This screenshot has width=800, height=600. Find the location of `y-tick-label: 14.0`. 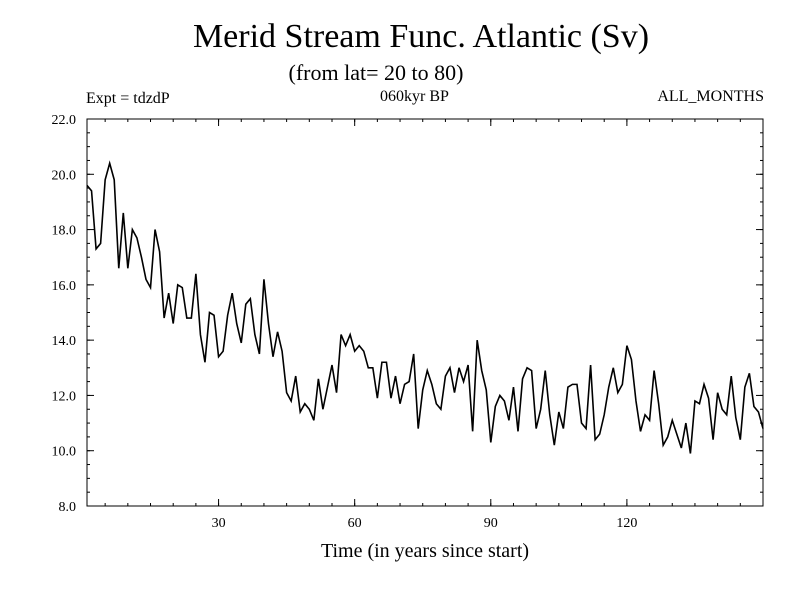

y-tick-label: 14.0 is located at coordinates (64, 341).